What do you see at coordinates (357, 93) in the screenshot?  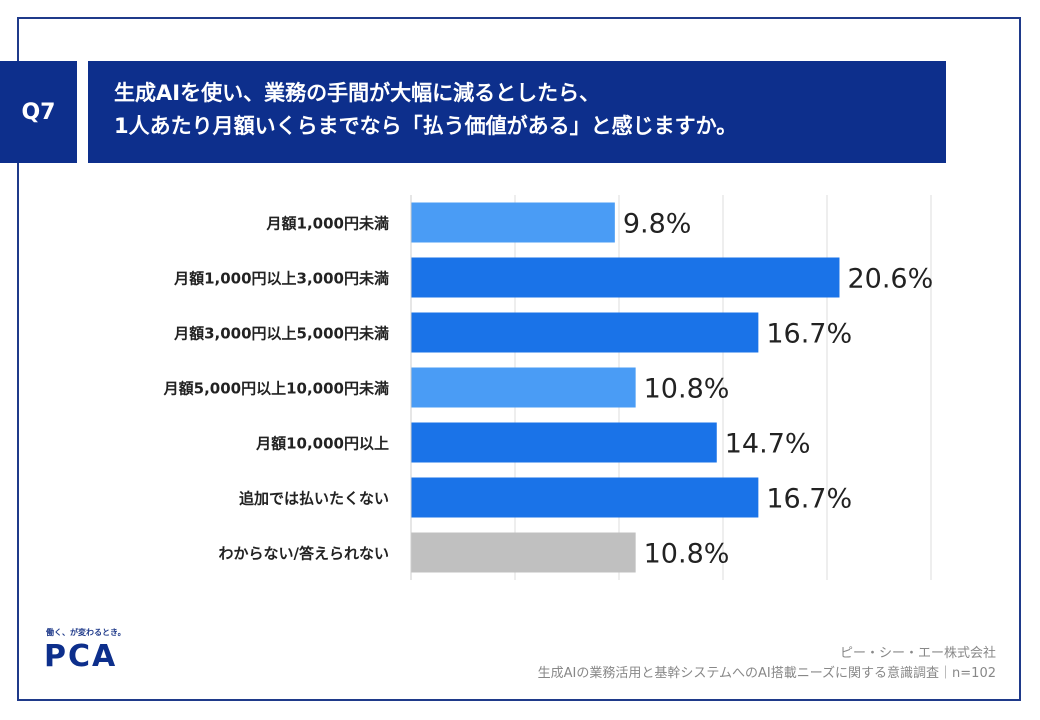 I see `question-title-line-1: 生成AIを使い、業務の手間が大幅に減るとしたら、` at bounding box center [357, 93].